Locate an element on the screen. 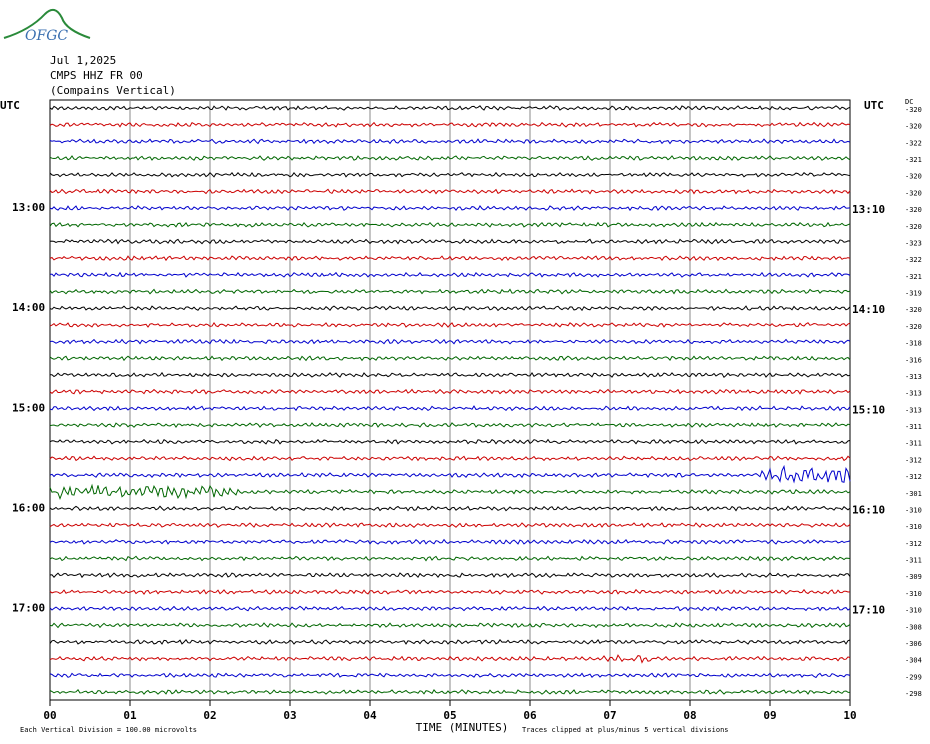 The image size is (930, 744). right-time-label: 15:10 is located at coordinates (868, 409).